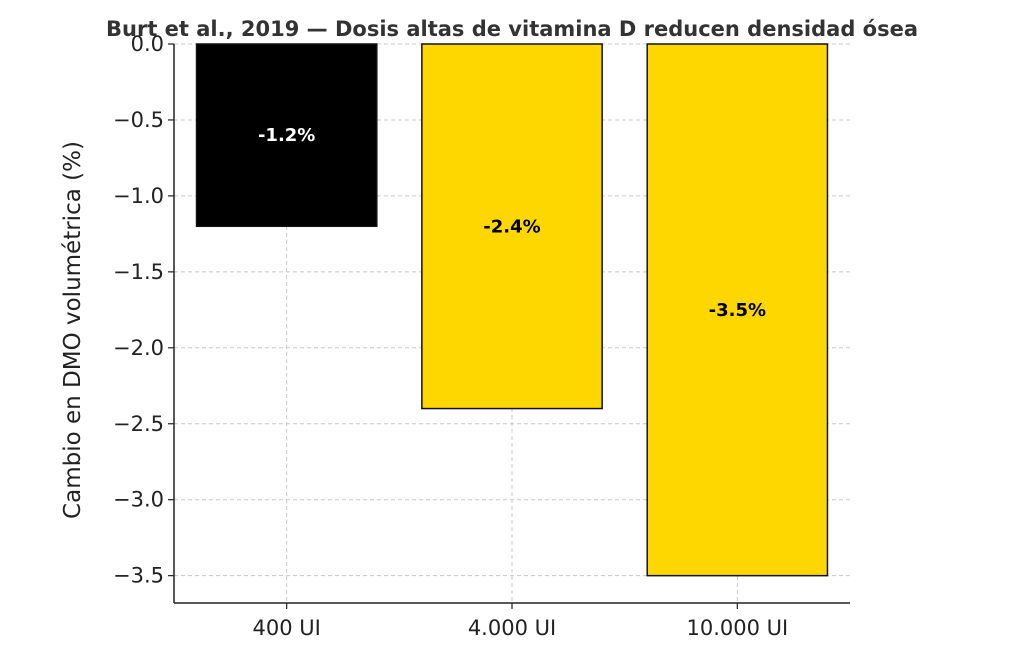 The image size is (1024, 656). Describe the element at coordinates (138, 576) in the screenshot. I see `y-tick-label: −3.5` at that location.